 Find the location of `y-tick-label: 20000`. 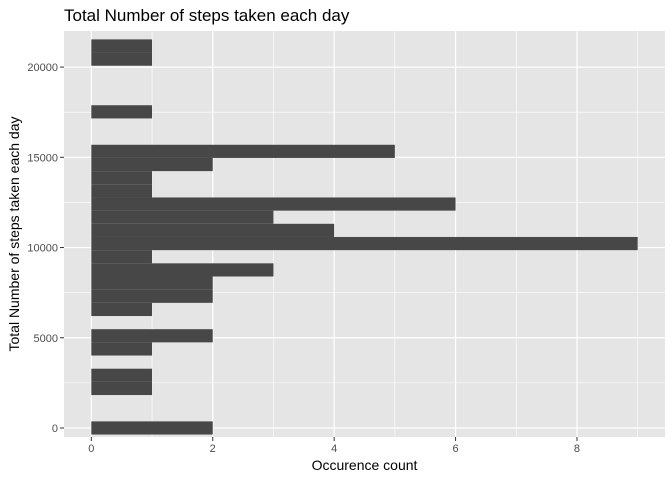

y-tick-label: 20000 is located at coordinates (42, 68).